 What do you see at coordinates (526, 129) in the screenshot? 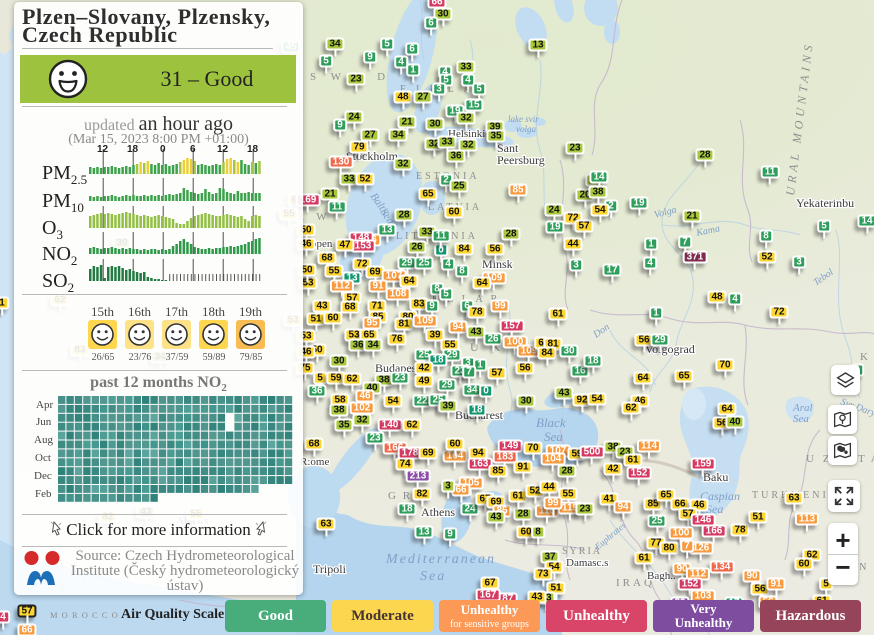
I see `svg-text: volga` at bounding box center [526, 129].